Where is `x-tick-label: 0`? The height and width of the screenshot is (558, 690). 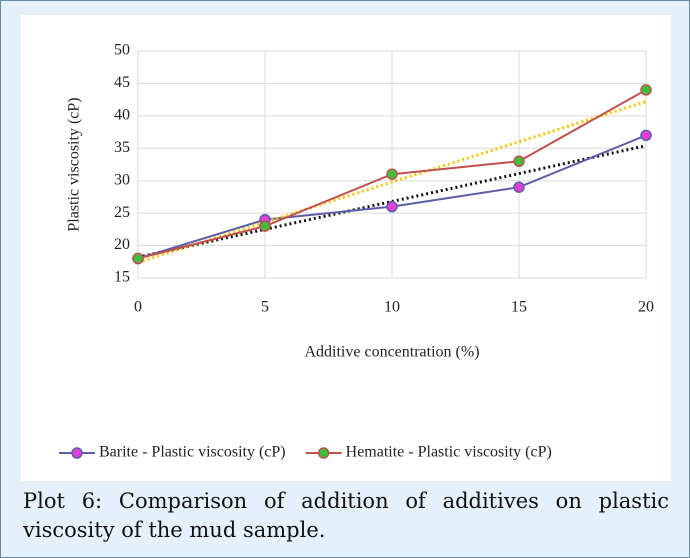 x-tick-label: 0 is located at coordinates (138, 307).